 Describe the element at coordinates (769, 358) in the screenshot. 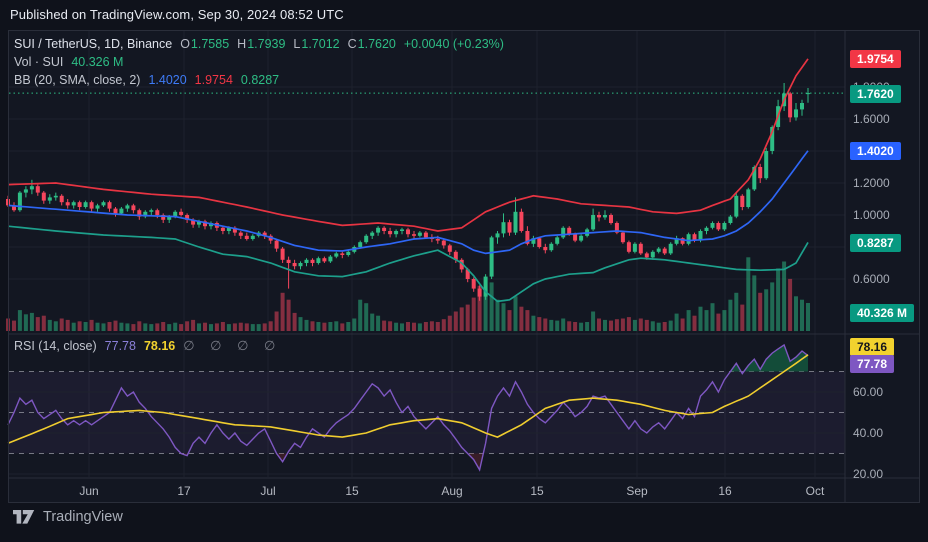

I see `rsi-overbought-fill` at that location.